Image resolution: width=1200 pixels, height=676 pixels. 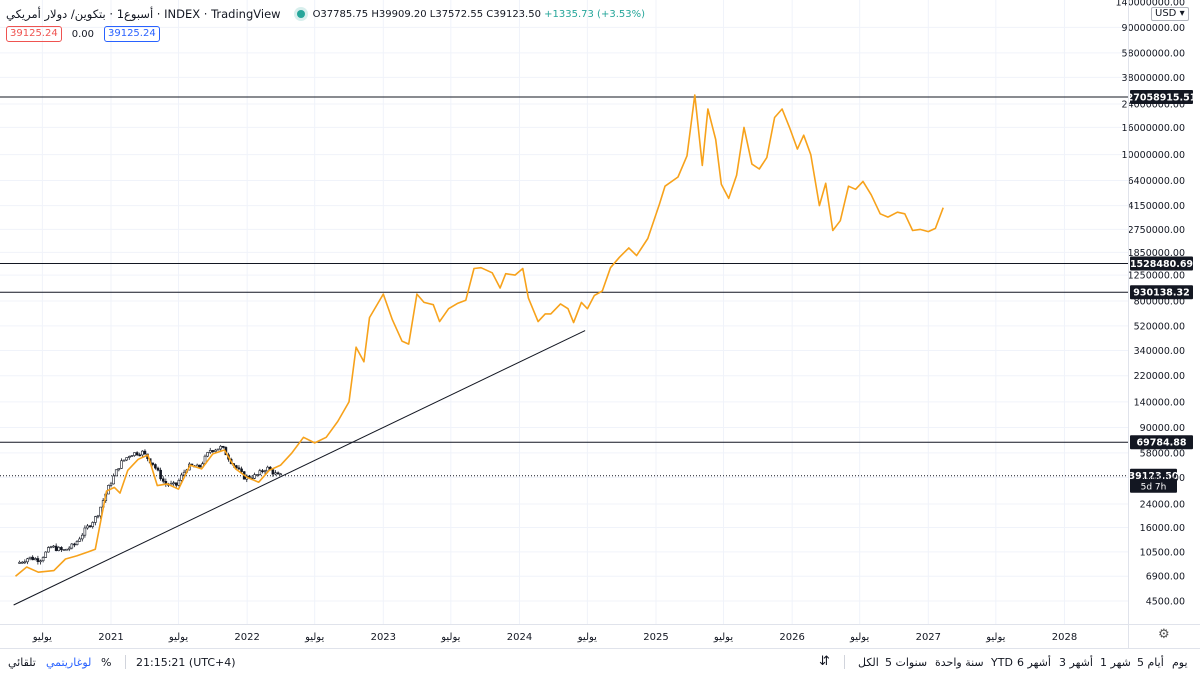 I want to click on y-tick-label: 1850000.00, so click(x=1156, y=253).